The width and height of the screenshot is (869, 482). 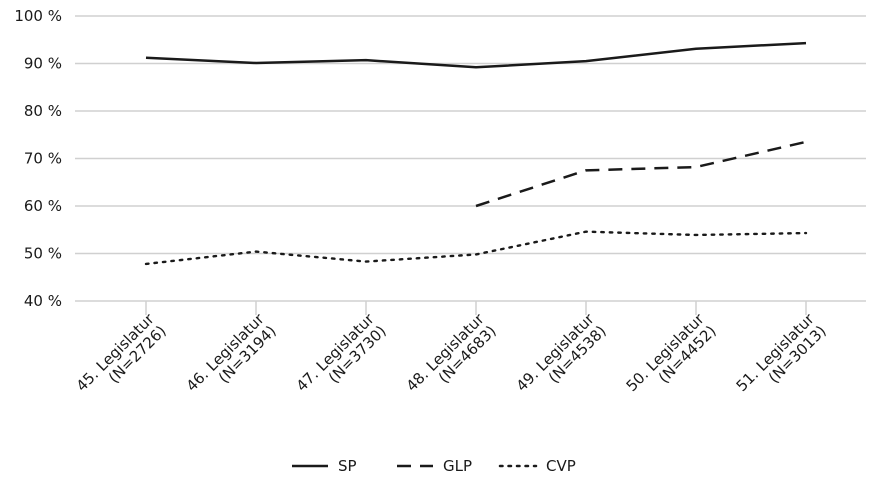 I want to click on y-tick-label: 50 %, so click(x=43, y=254).